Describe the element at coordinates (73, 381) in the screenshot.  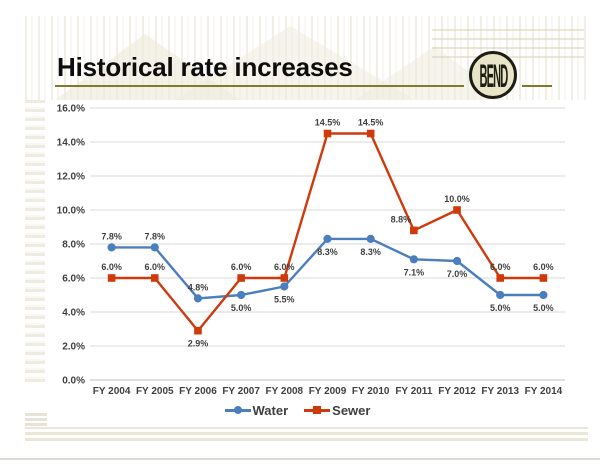
I see `y-tick-label: 0.0%` at that location.